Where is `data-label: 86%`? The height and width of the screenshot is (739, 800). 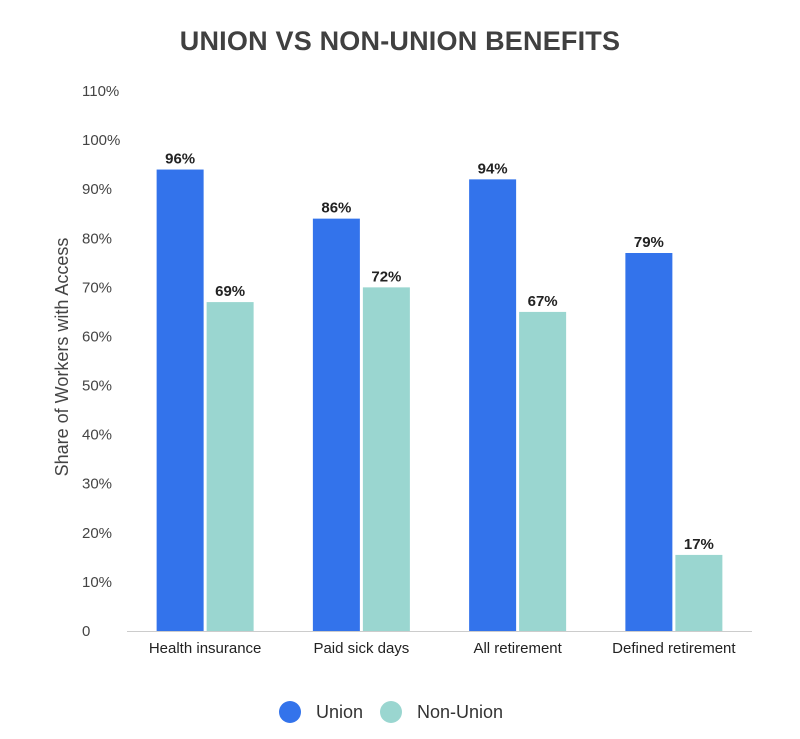
data-label: 86% is located at coordinates (336, 208).